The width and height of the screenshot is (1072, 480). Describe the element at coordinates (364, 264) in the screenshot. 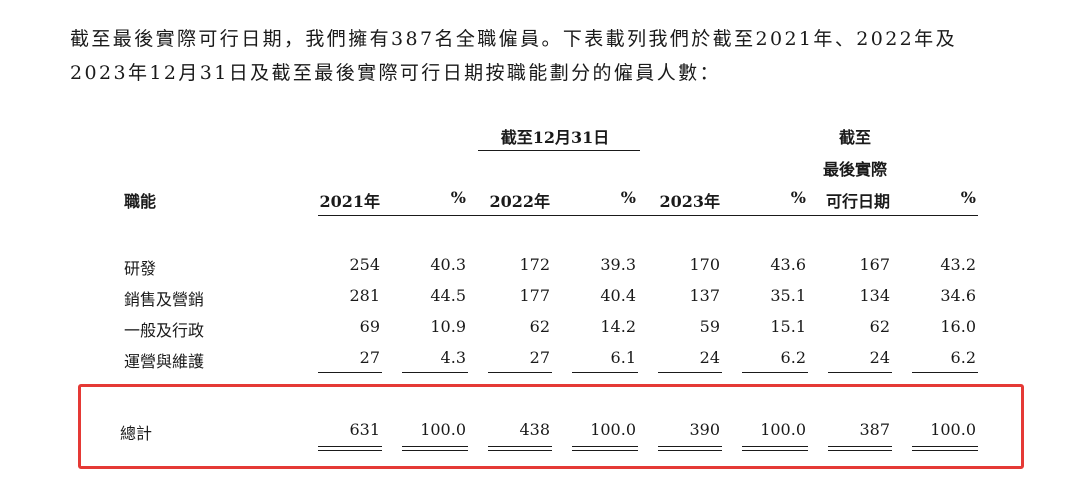

I see `cell-value: 254` at that location.